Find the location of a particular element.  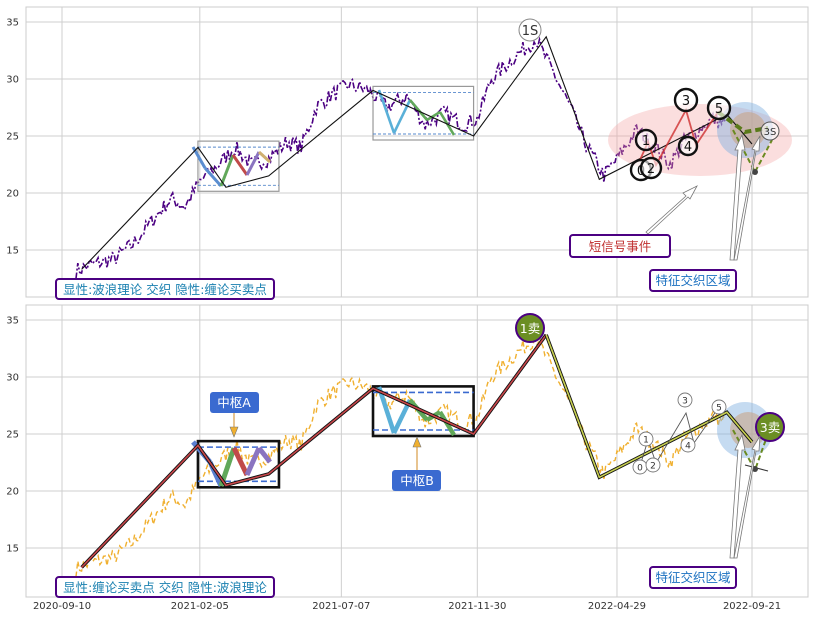

center-a-box is located at coordinates (234, 402).